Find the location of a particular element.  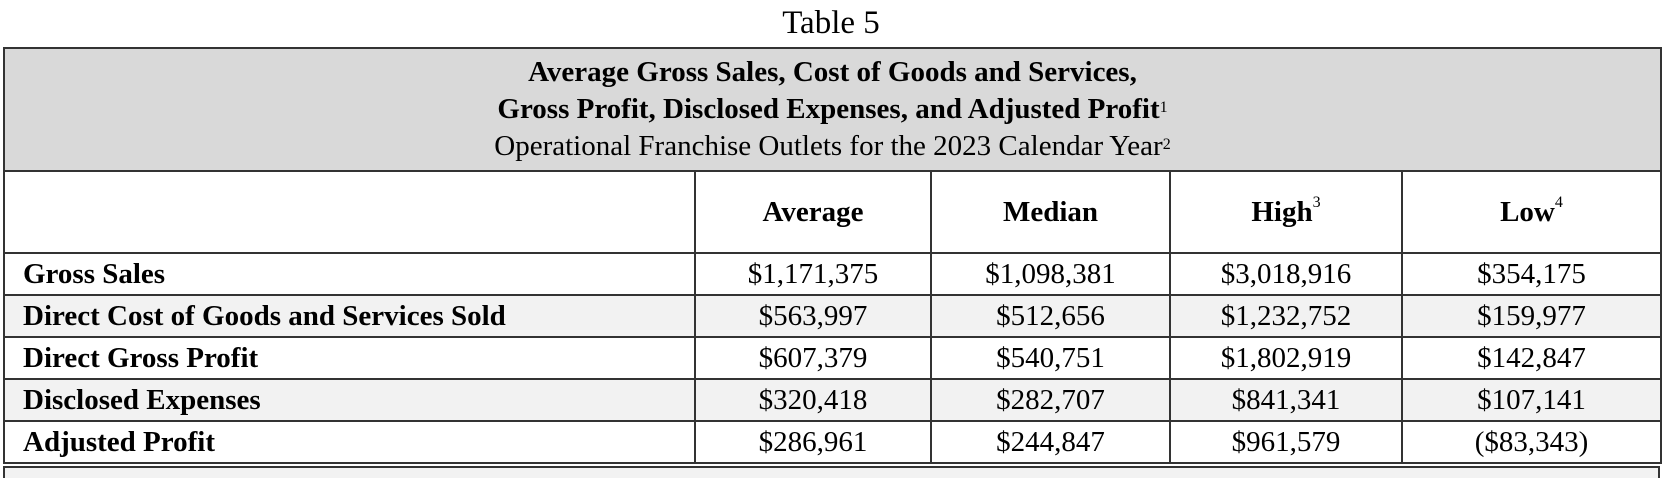

column-label: Low is located at coordinates (1527, 211).